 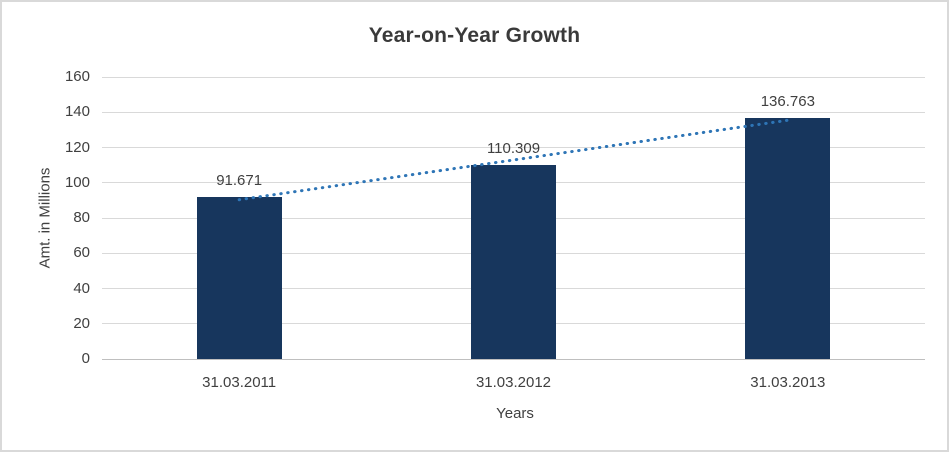 I want to click on data-label: 91.671, so click(x=239, y=181).